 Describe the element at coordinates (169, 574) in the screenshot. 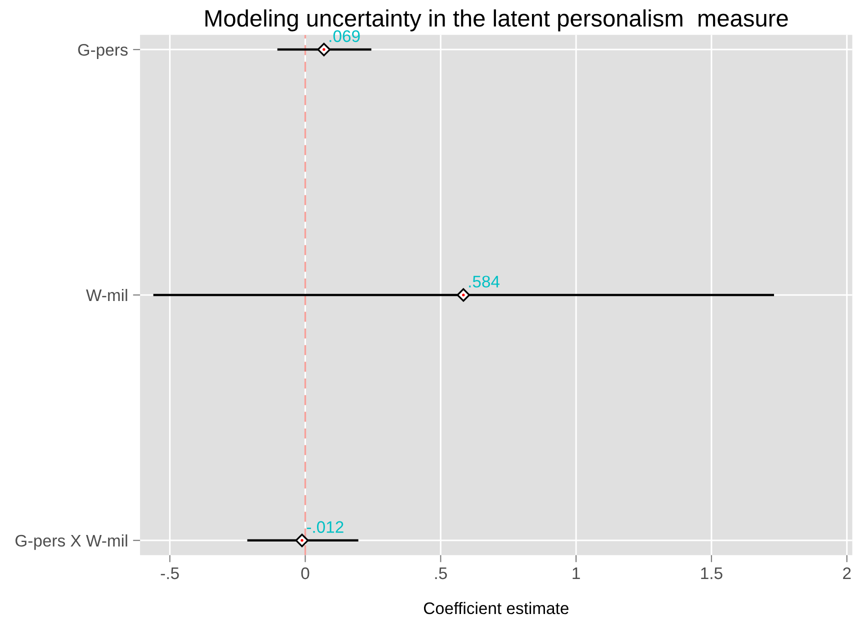

I see `x-tick-label: -.5` at that location.